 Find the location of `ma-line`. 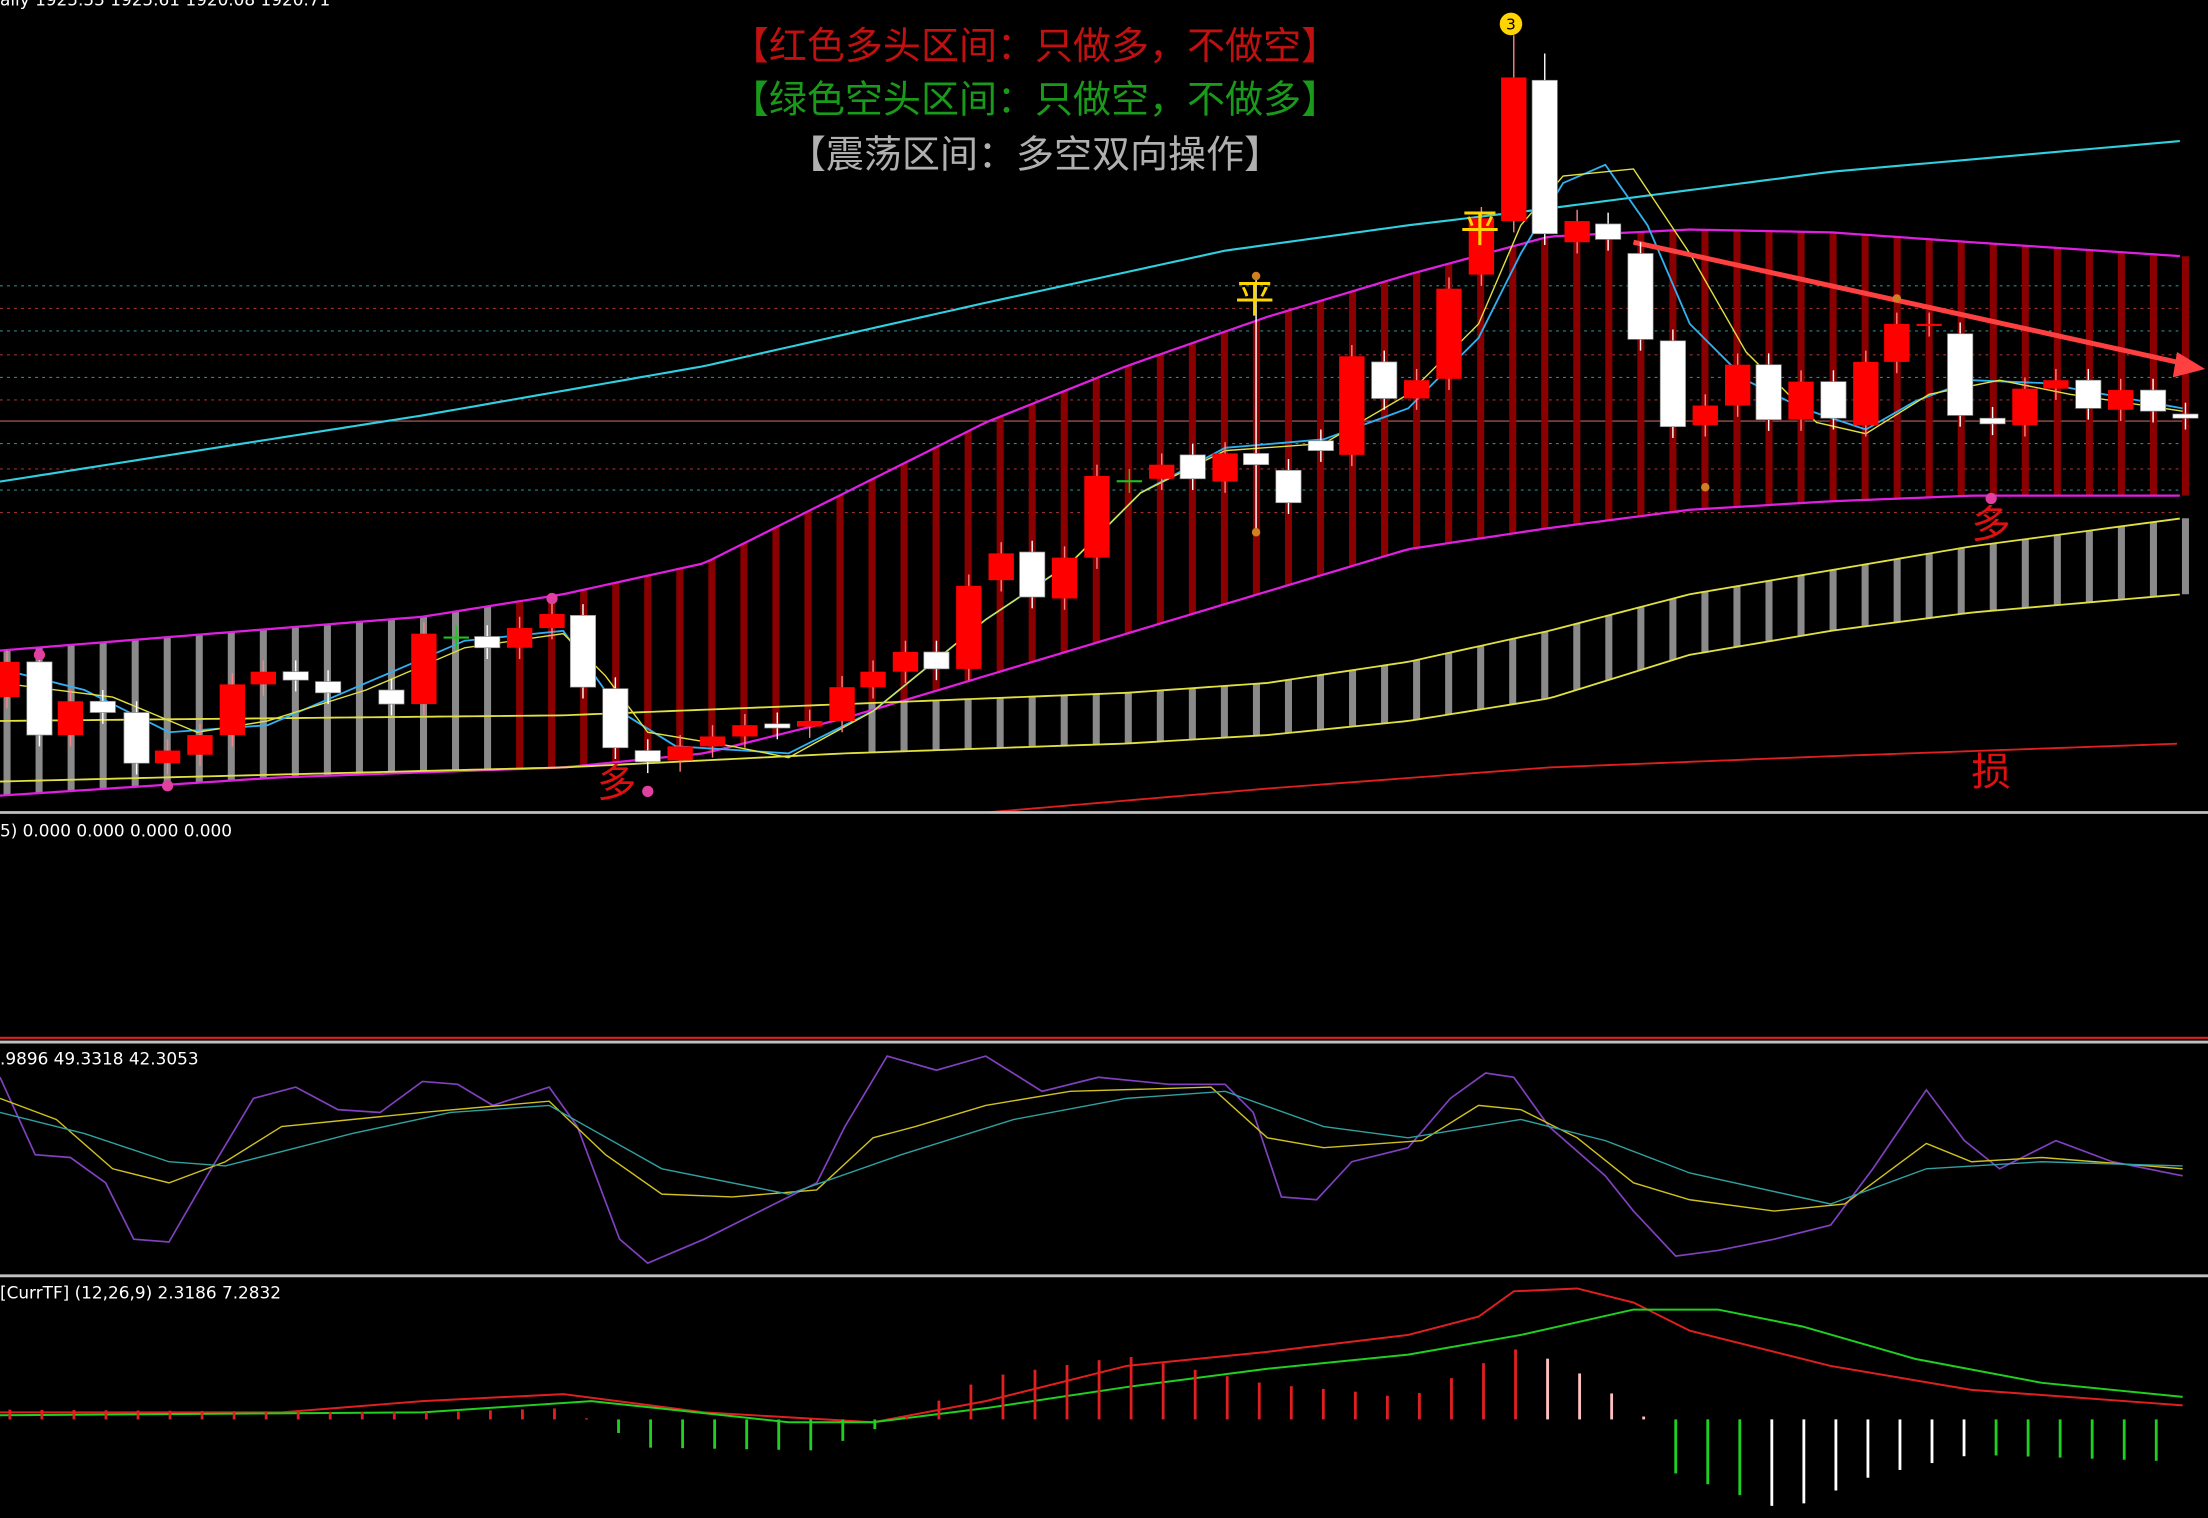

ma-line is located at coordinates (1581, 778).